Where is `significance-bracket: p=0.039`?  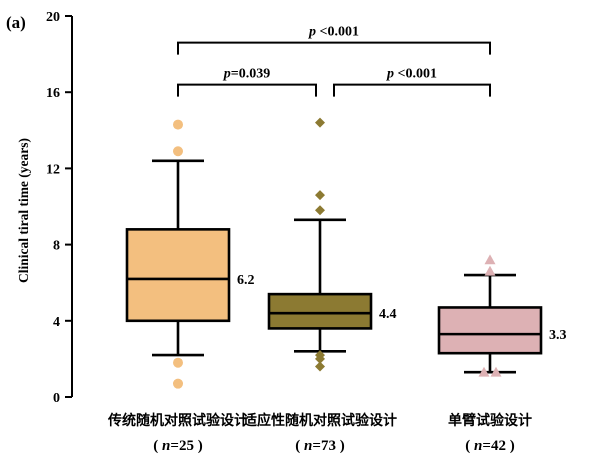
significance-bracket: p=0.039 is located at coordinates (247, 82).